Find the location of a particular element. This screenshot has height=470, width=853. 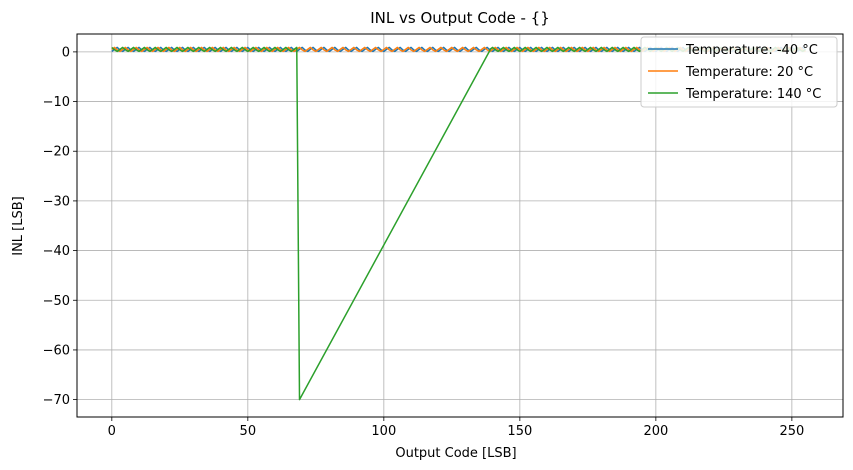

legend-box is located at coordinates (739, 72).